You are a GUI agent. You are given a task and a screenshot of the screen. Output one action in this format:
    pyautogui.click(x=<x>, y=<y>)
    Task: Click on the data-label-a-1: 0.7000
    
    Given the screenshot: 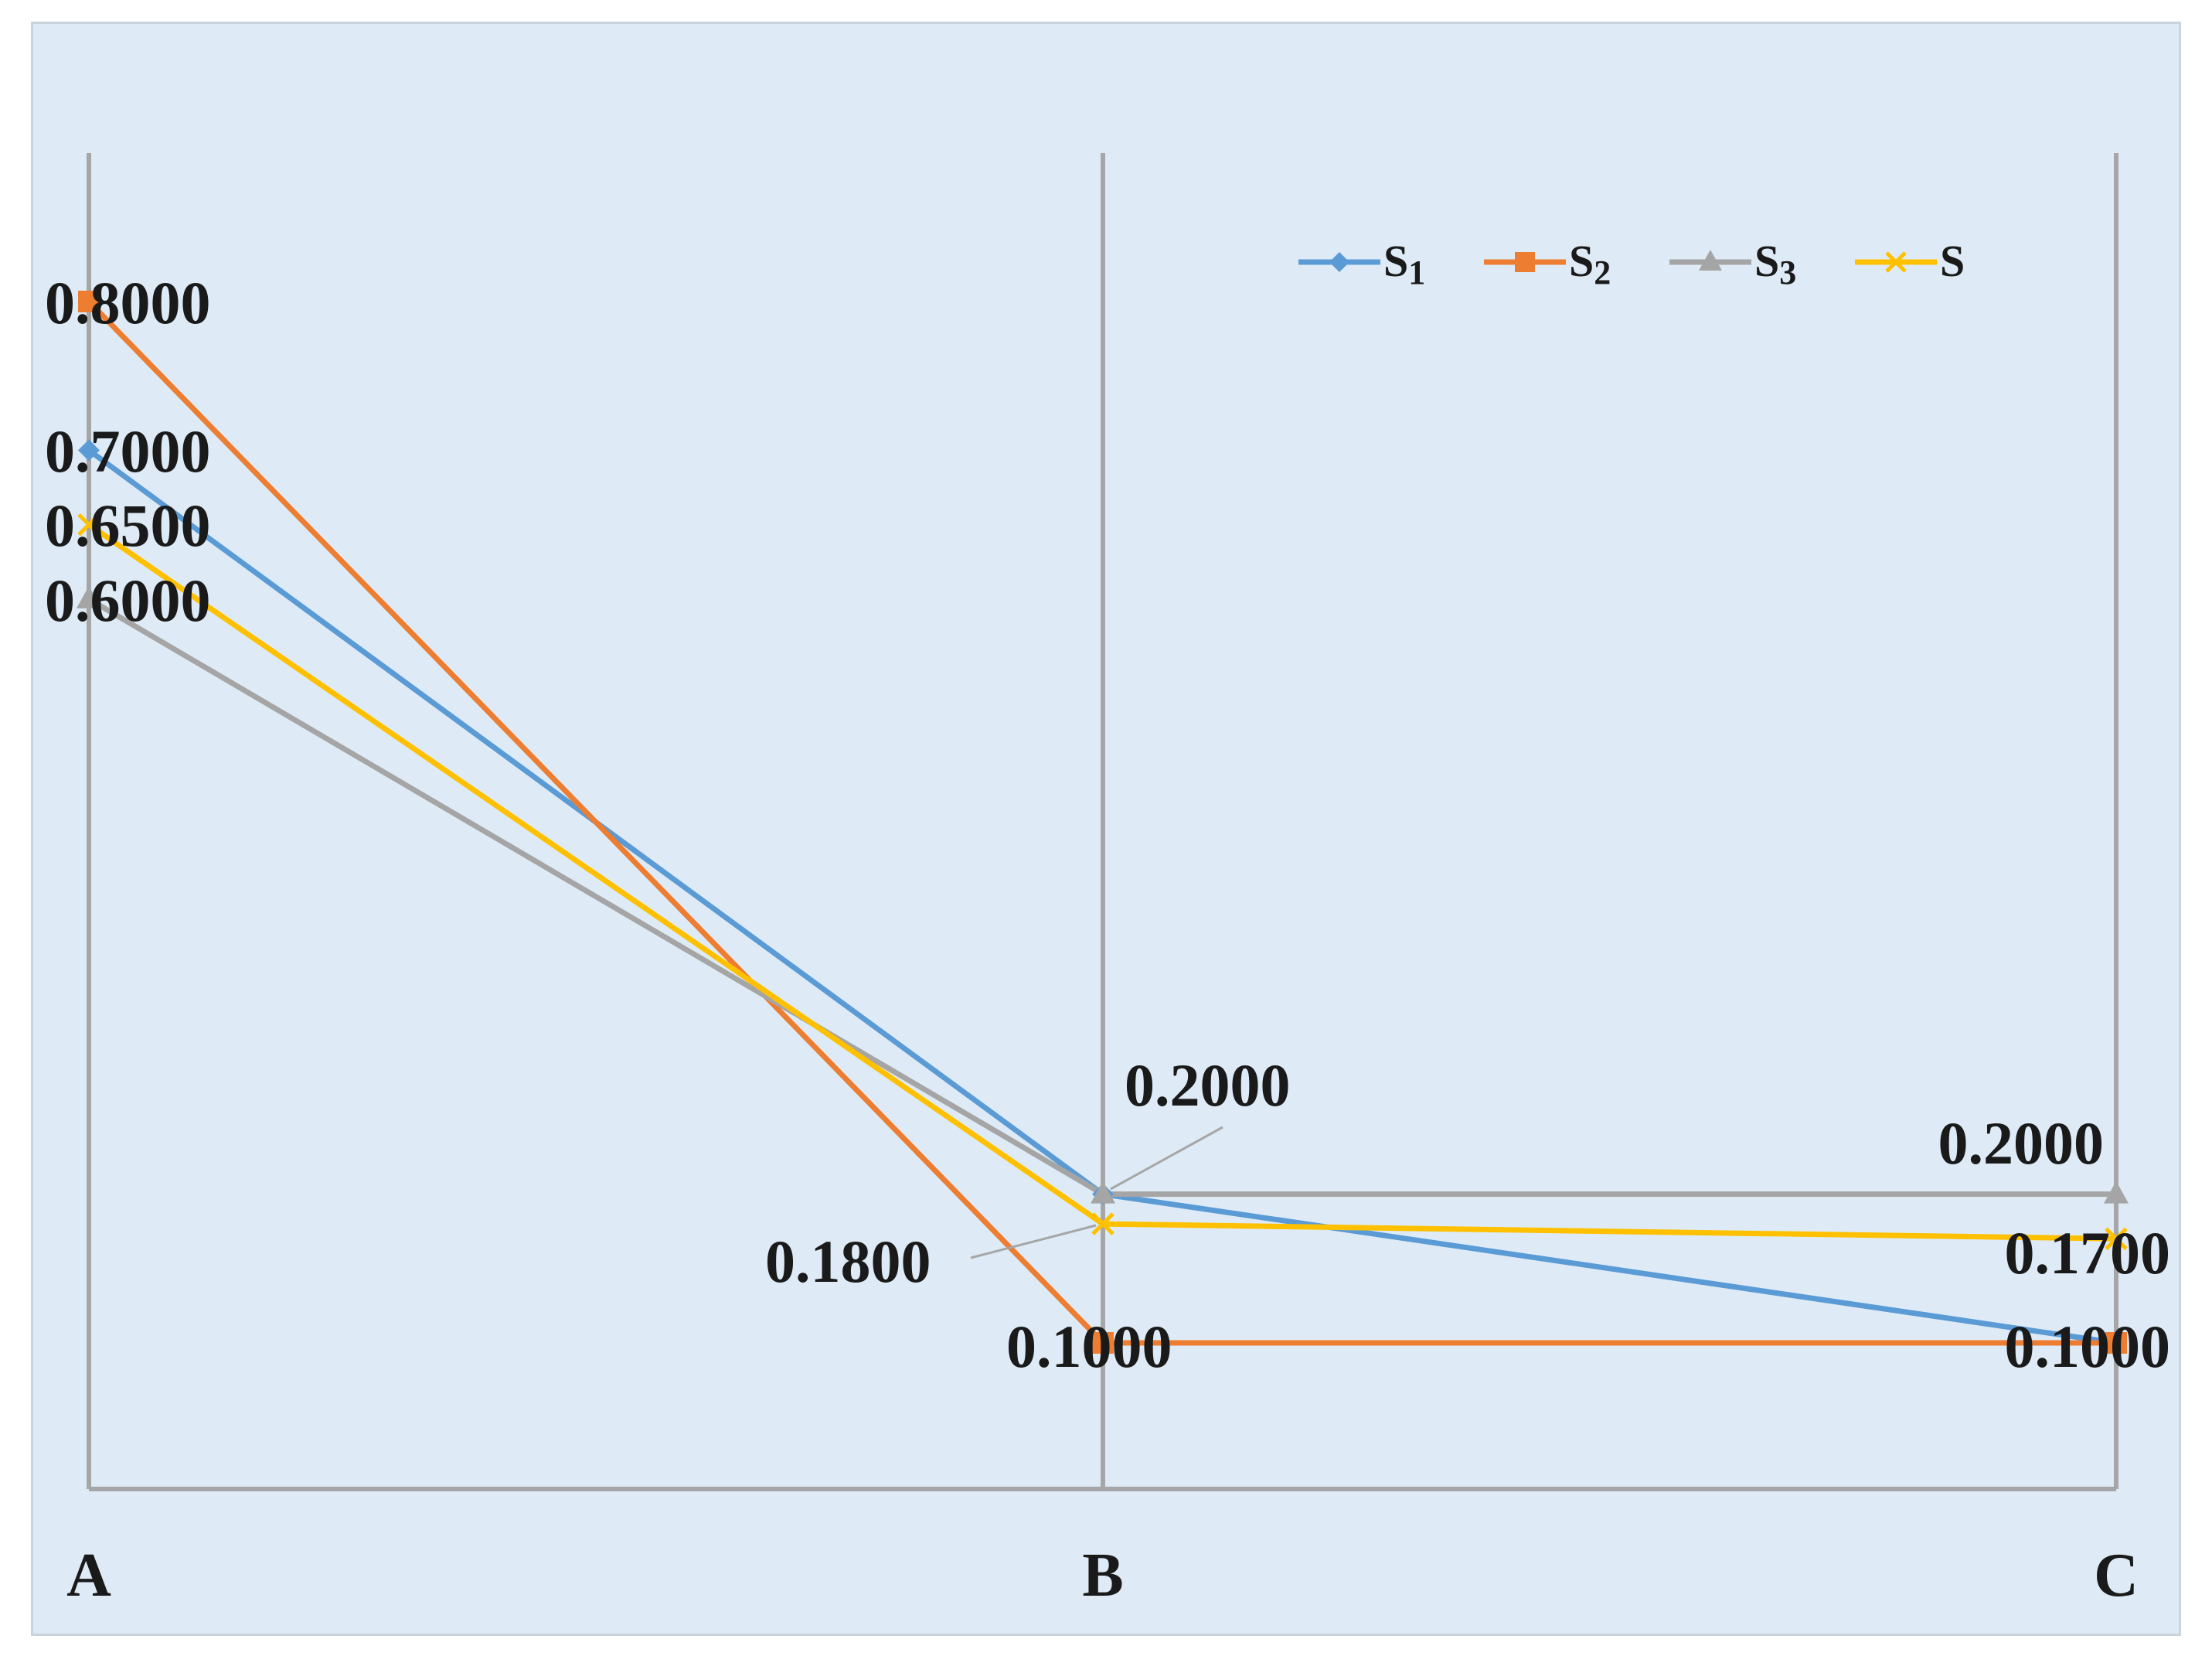 What is the action you would take?
    pyautogui.click(x=128, y=451)
    